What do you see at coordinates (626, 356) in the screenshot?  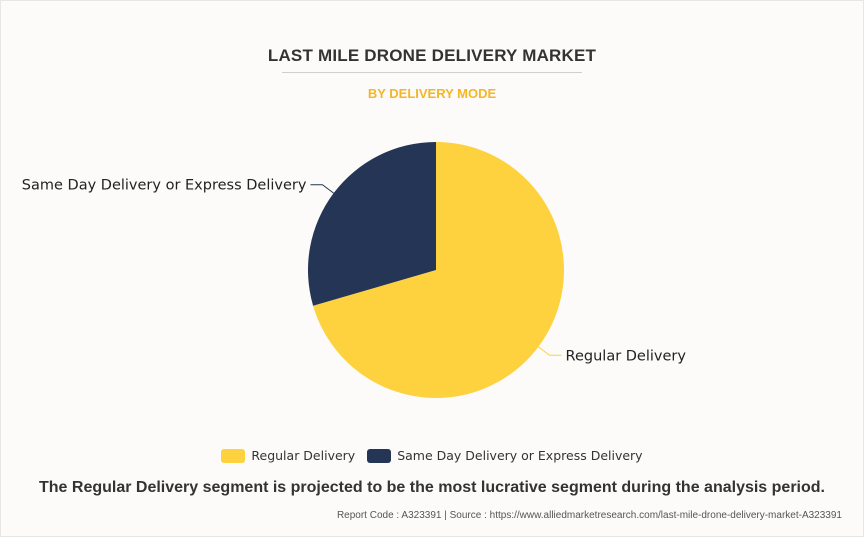 I see `slice-label-0: Regular Delivery` at bounding box center [626, 356].